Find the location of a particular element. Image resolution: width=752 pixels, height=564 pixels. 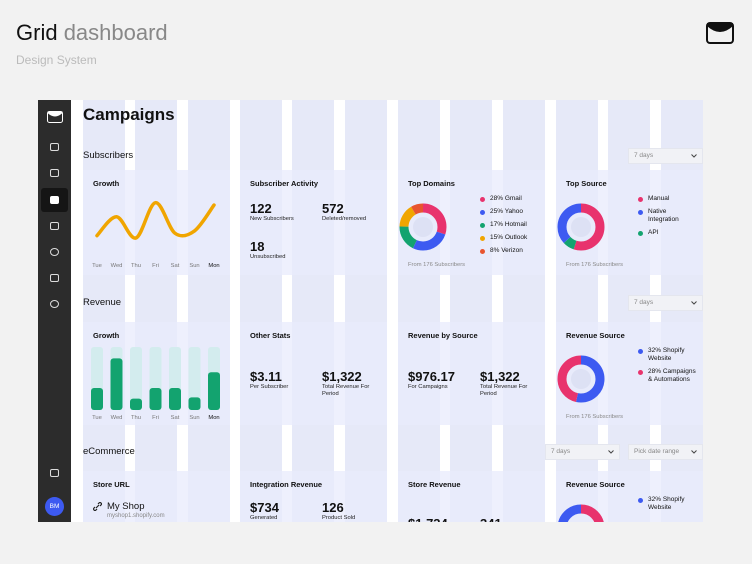

x-tick-label: Fri is located at coordinates (155, 266).